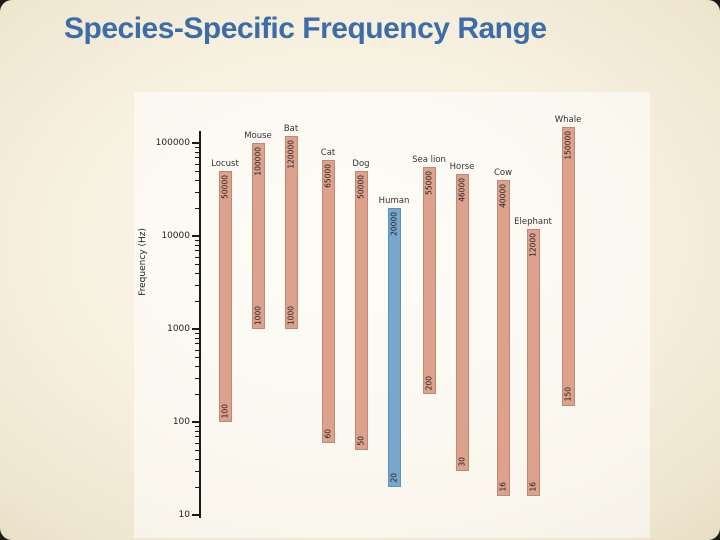 This screenshot has height=540, width=720. I want to click on species-label-mouse: Mouse, so click(258, 136).